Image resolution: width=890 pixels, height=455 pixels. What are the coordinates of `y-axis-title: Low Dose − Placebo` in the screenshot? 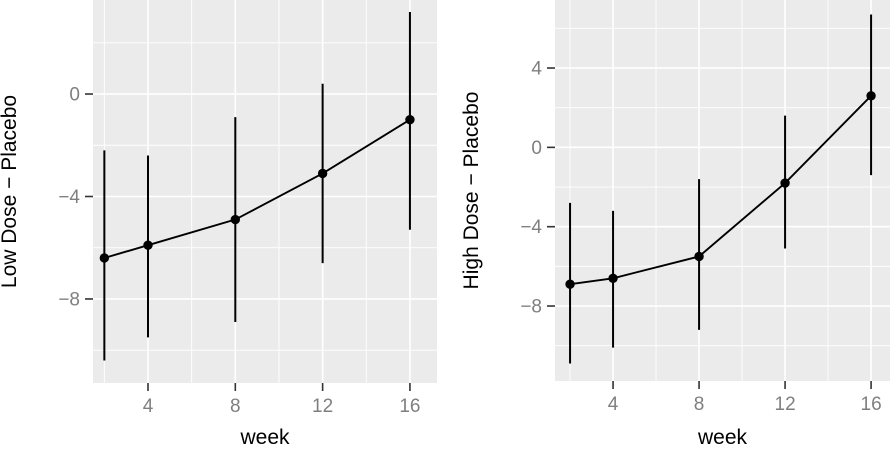 It's located at (10, 191).